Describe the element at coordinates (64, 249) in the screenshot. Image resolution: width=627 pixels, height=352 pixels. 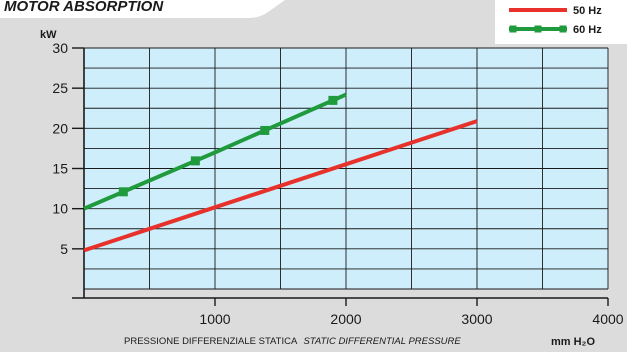
I see `y-tick-label: 5` at that location.